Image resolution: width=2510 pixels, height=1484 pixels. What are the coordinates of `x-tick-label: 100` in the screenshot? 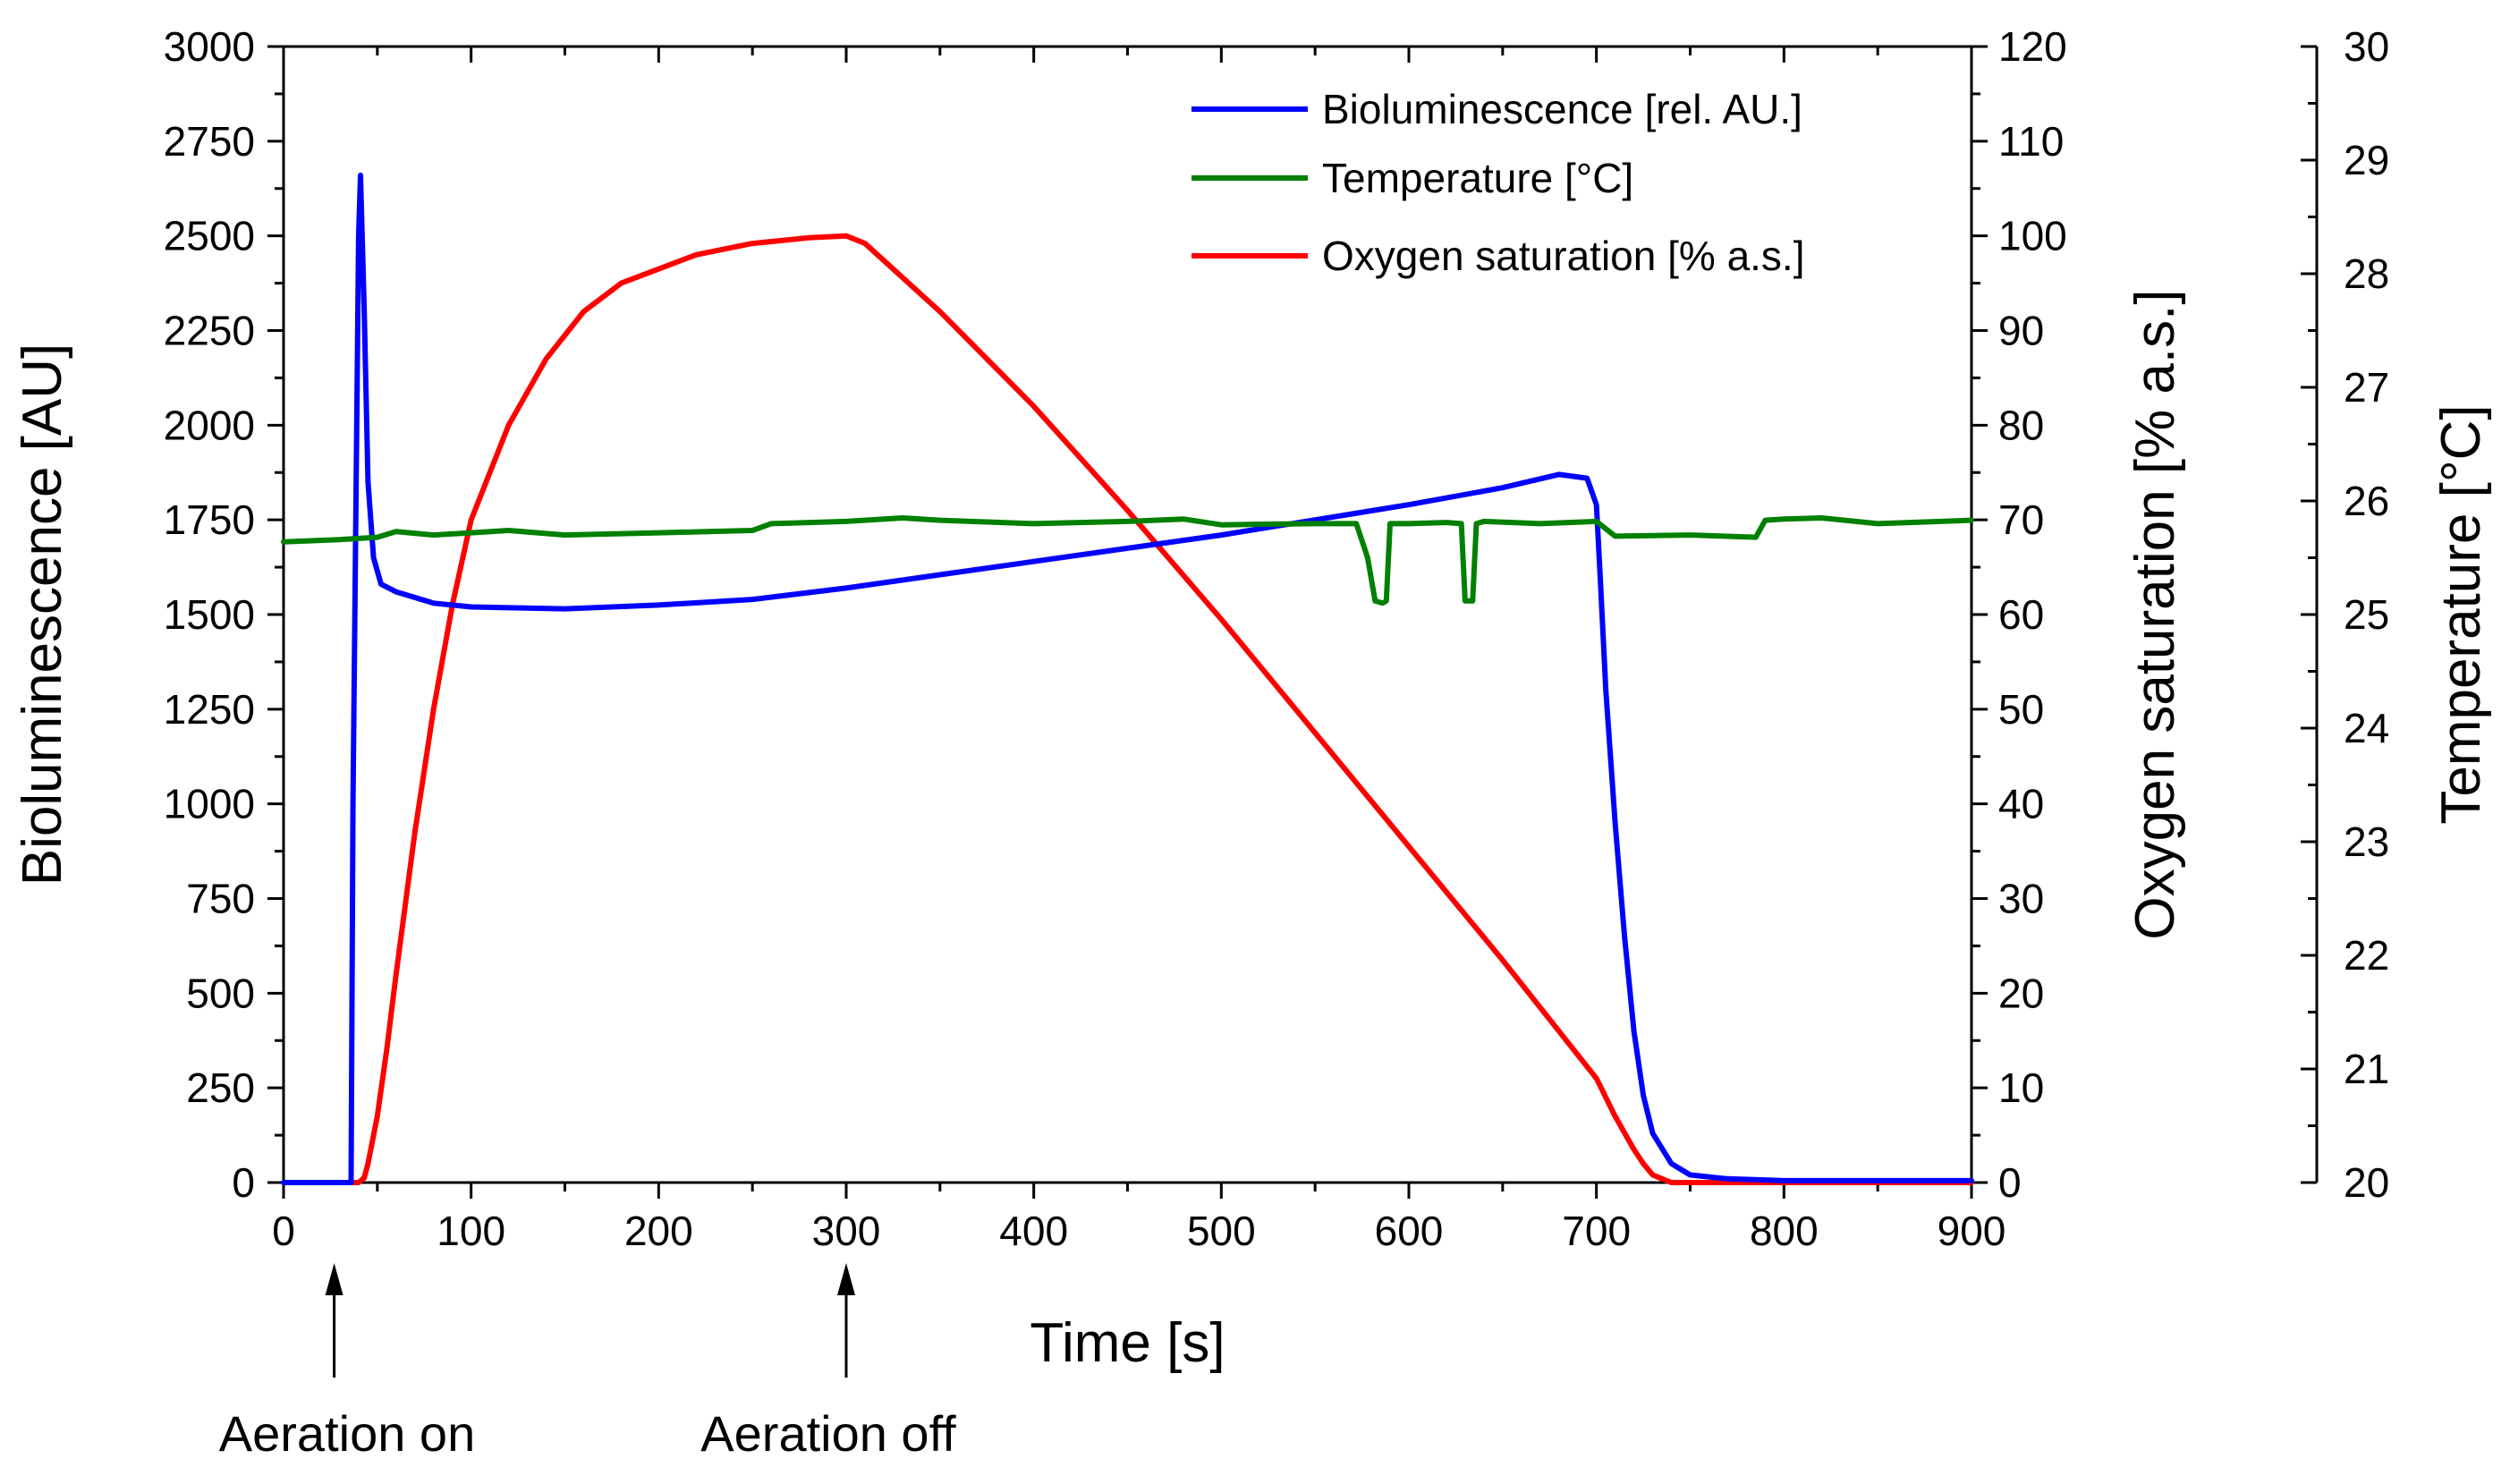 It's located at (471, 1231).